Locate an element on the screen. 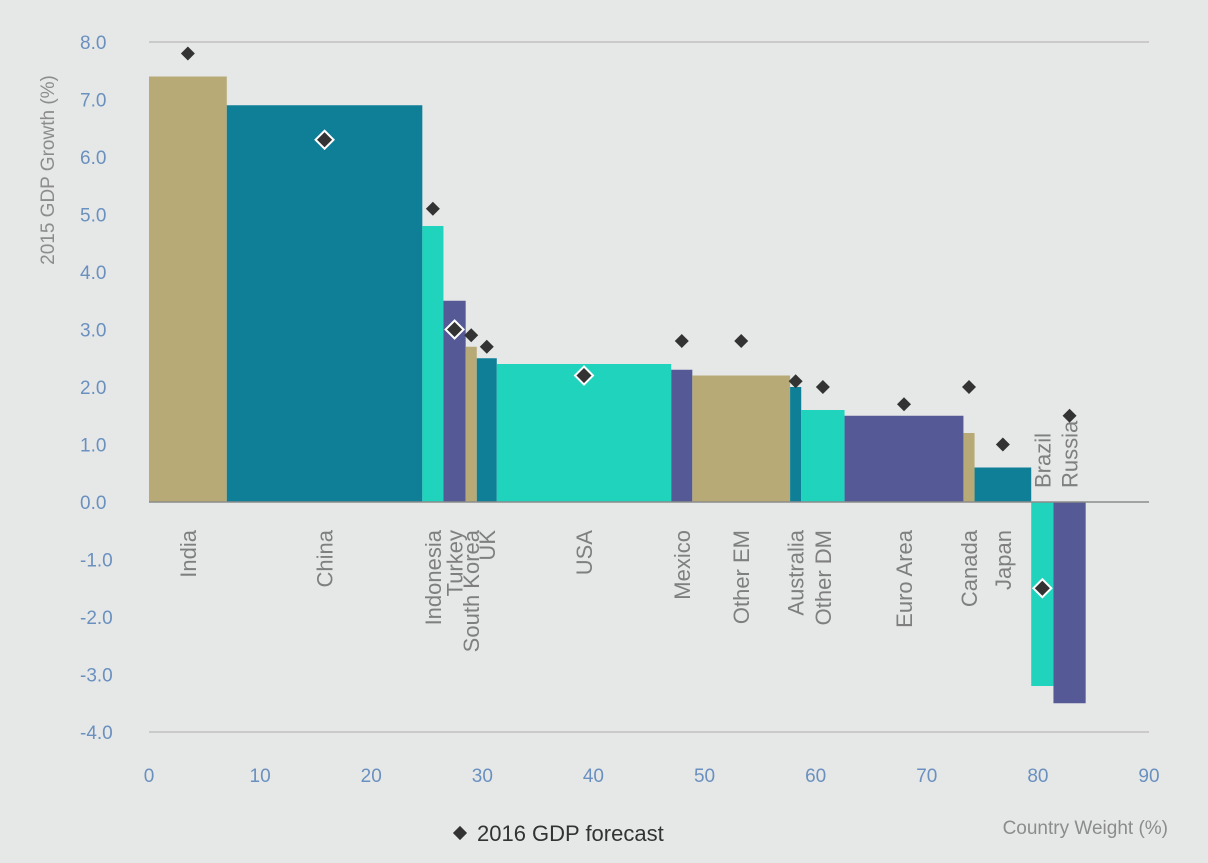 Image resolution: width=1208 pixels, height=863 pixels. bar-russia is located at coordinates (1069, 603).